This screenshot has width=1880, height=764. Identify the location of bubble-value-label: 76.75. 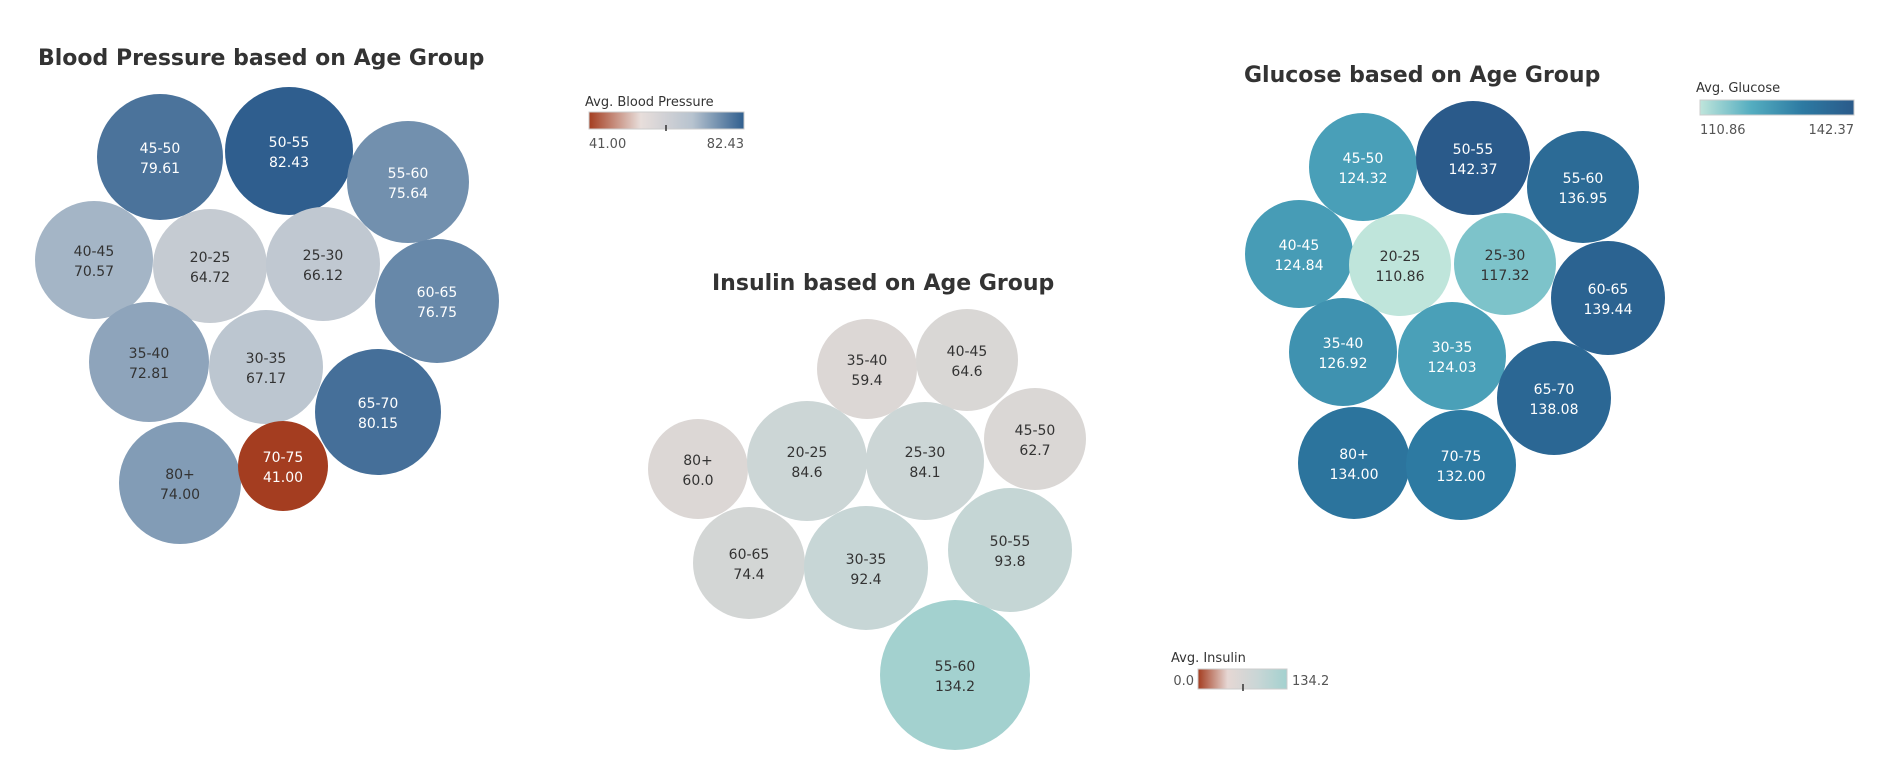
(437, 313).